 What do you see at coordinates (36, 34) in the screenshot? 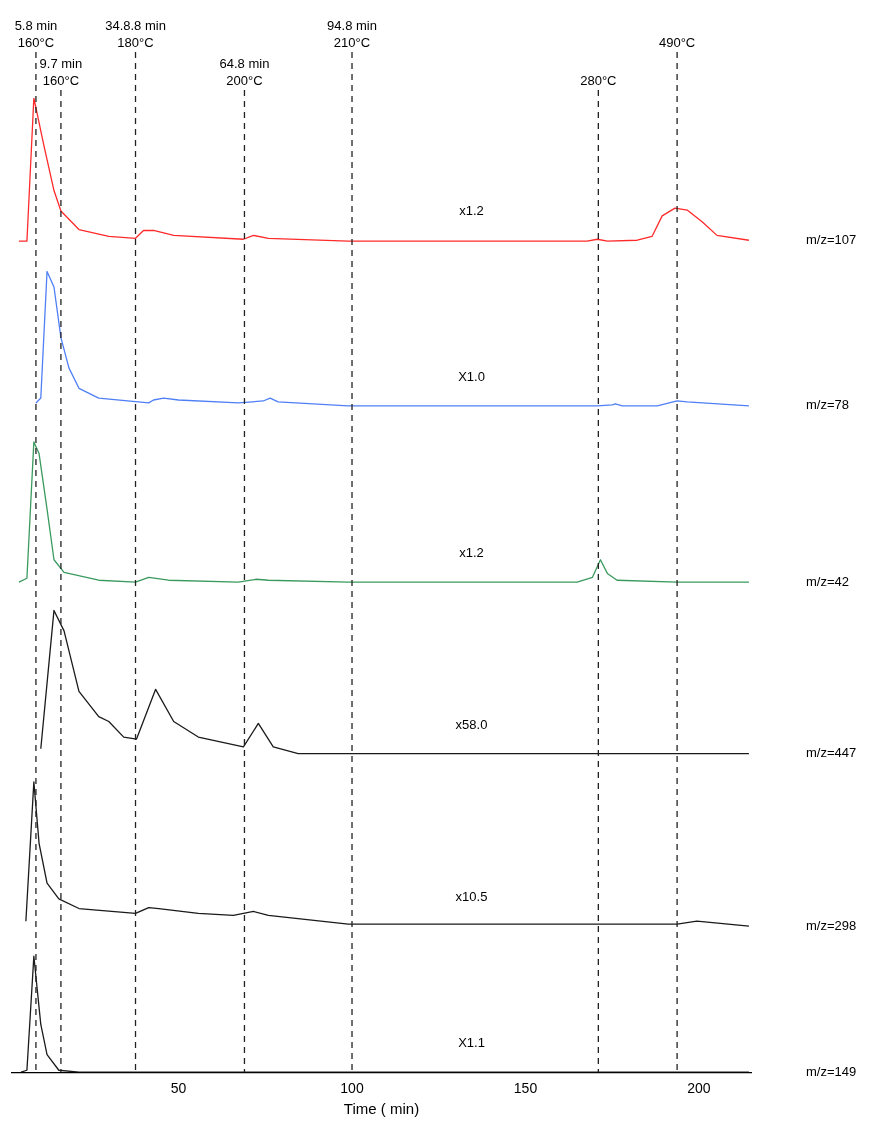
I see `ref-line-label: 5.8 min 160°C` at bounding box center [36, 34].